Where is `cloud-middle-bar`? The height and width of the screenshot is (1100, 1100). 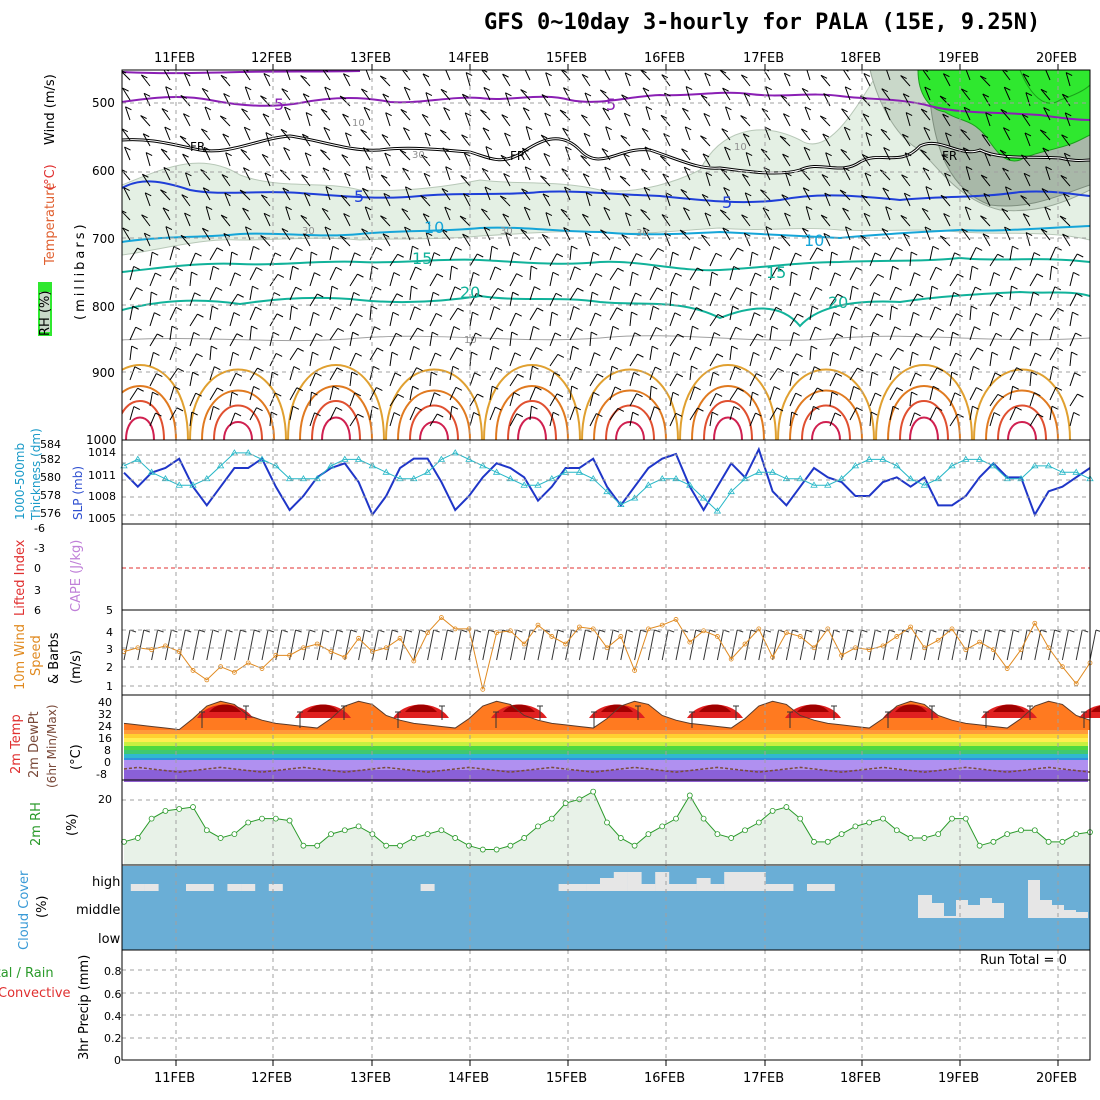
cloud-middle-bar is located at coordinates (1034, 899).